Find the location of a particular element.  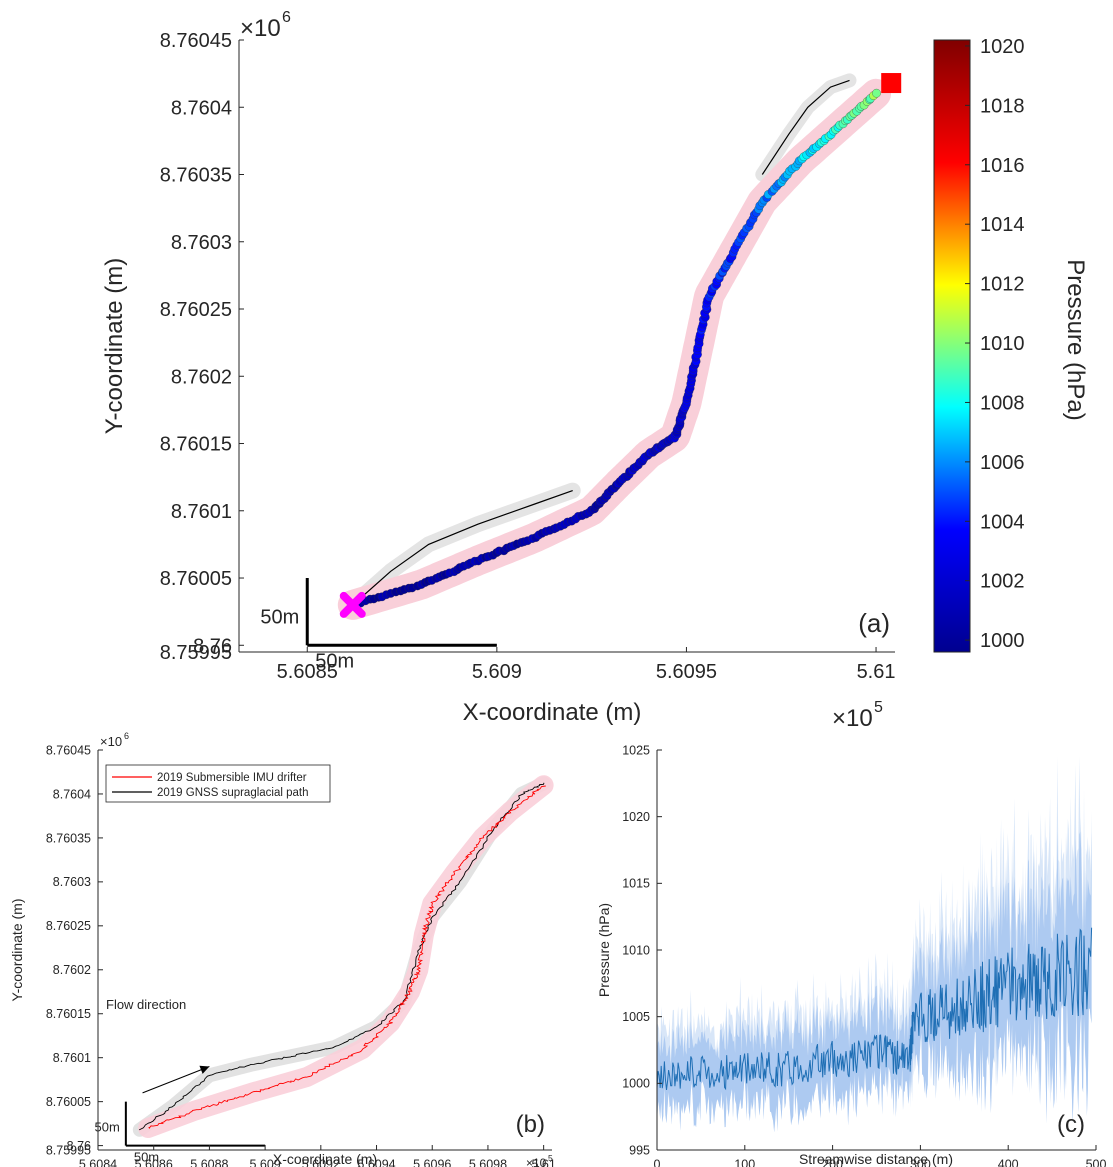

b-x-tick-label: 5.6086 is located at coordinates (154, 1162).